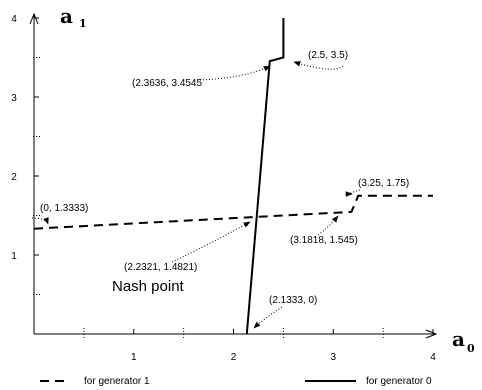 The image size is (482, 390). I want to click on x-tick-label: 3, so click(333, 357).